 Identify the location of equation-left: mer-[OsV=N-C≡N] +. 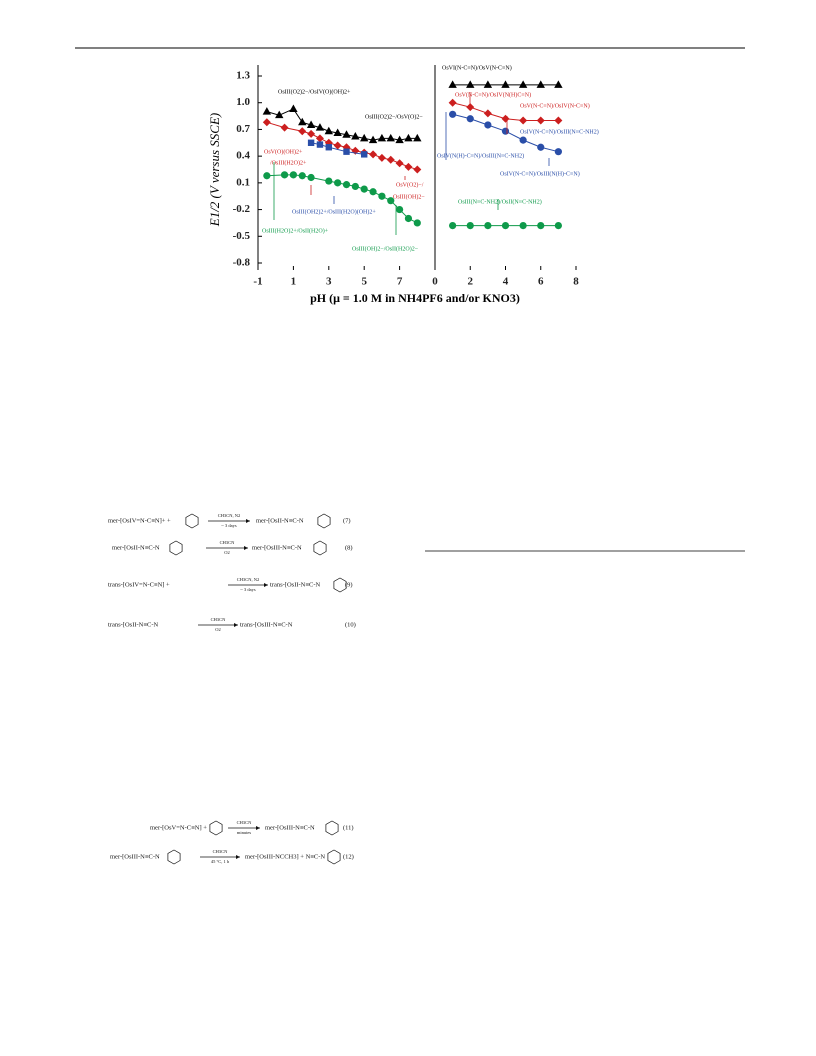
(178, 827).